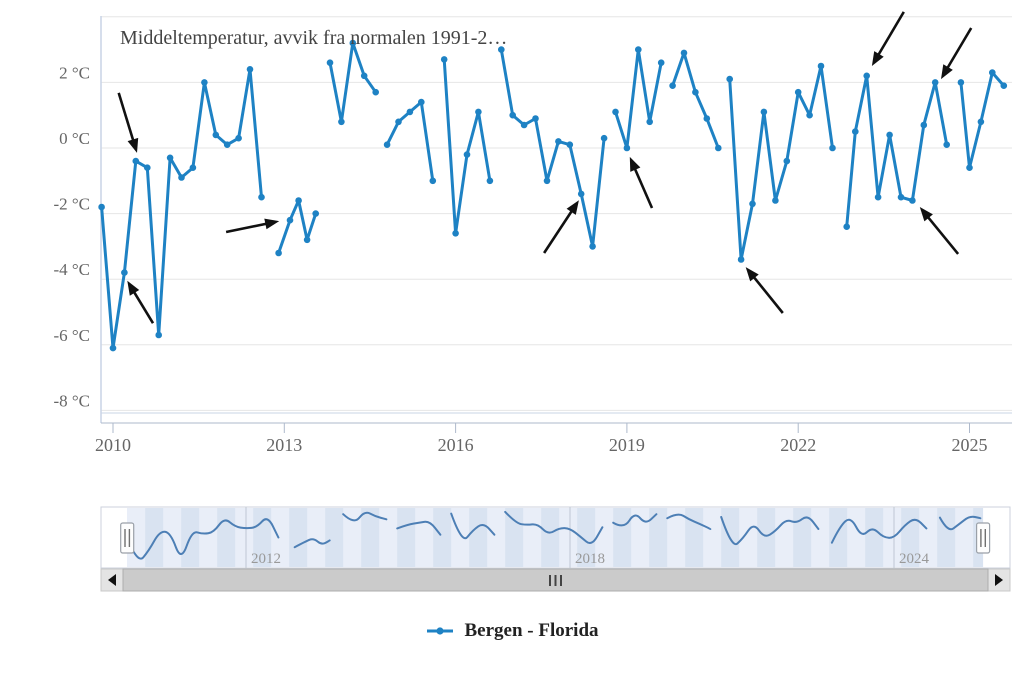 The height and width of the screenshot is (682, 1024). What do you see at coordinates (531, 630) in the screenshot?
I see `legend-label: Bergen - Florida` at bounding box center [531, 630].